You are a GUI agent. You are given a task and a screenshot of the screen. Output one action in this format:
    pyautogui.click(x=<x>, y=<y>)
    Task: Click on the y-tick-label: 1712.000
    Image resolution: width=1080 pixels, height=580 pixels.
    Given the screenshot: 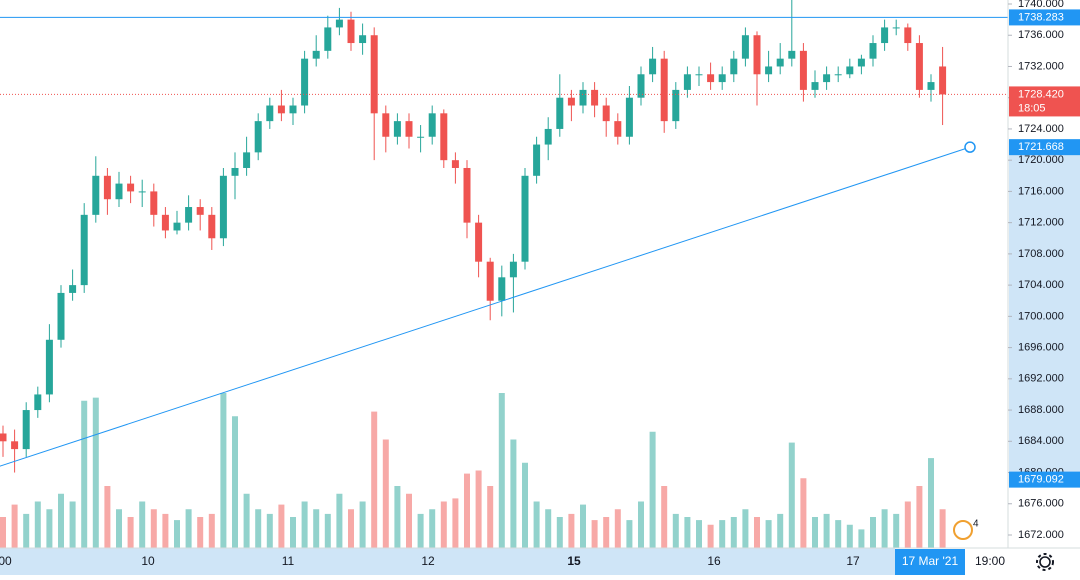 What is the action you would take?
    pyautogui.click(x=1041, y=223)
    